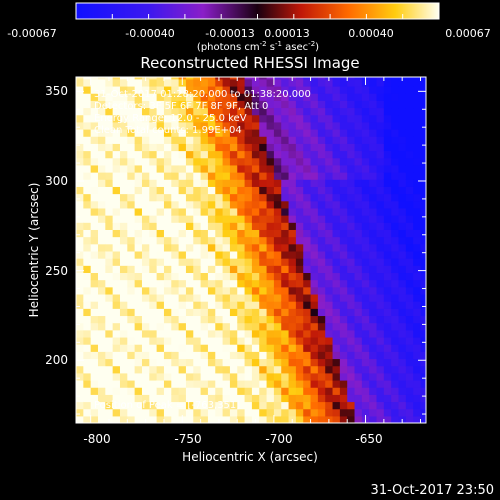  I want to click on colorbar-tick-label: 0.00013, so click(287, 33).